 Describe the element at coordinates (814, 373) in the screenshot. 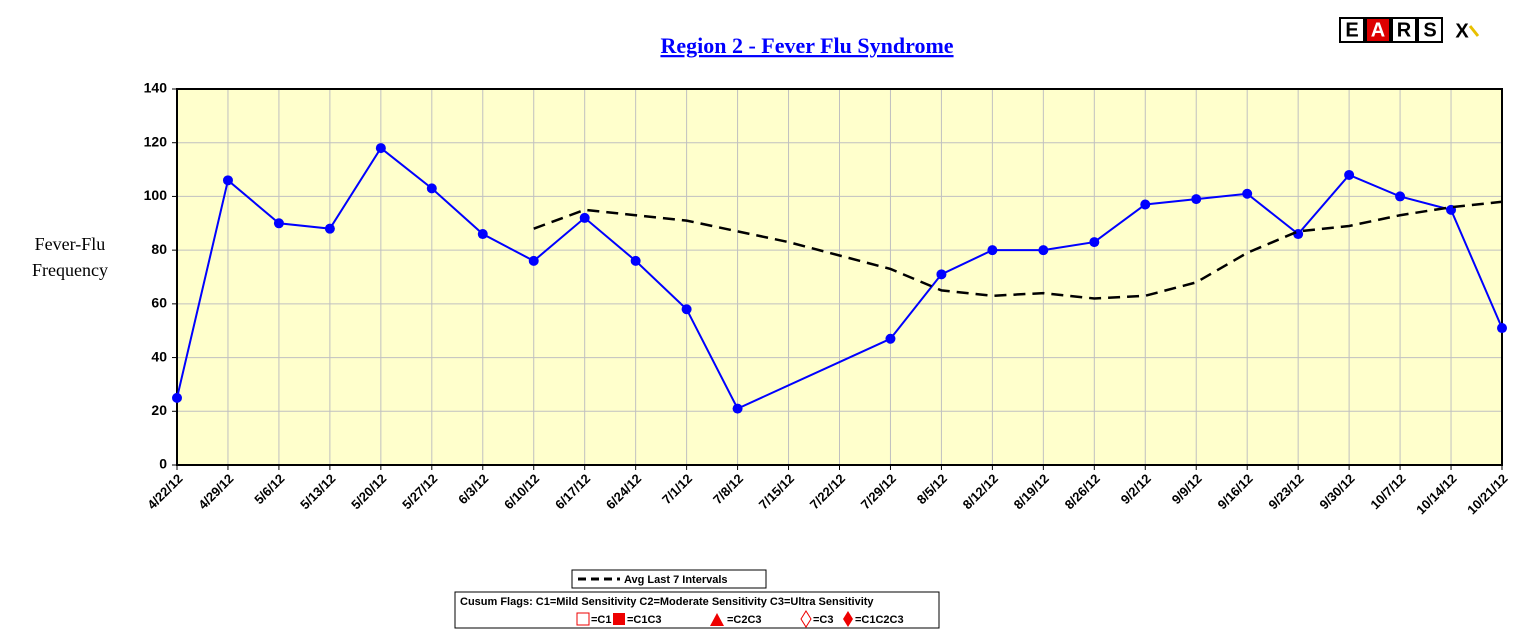

I see `gap-connector` at that location.